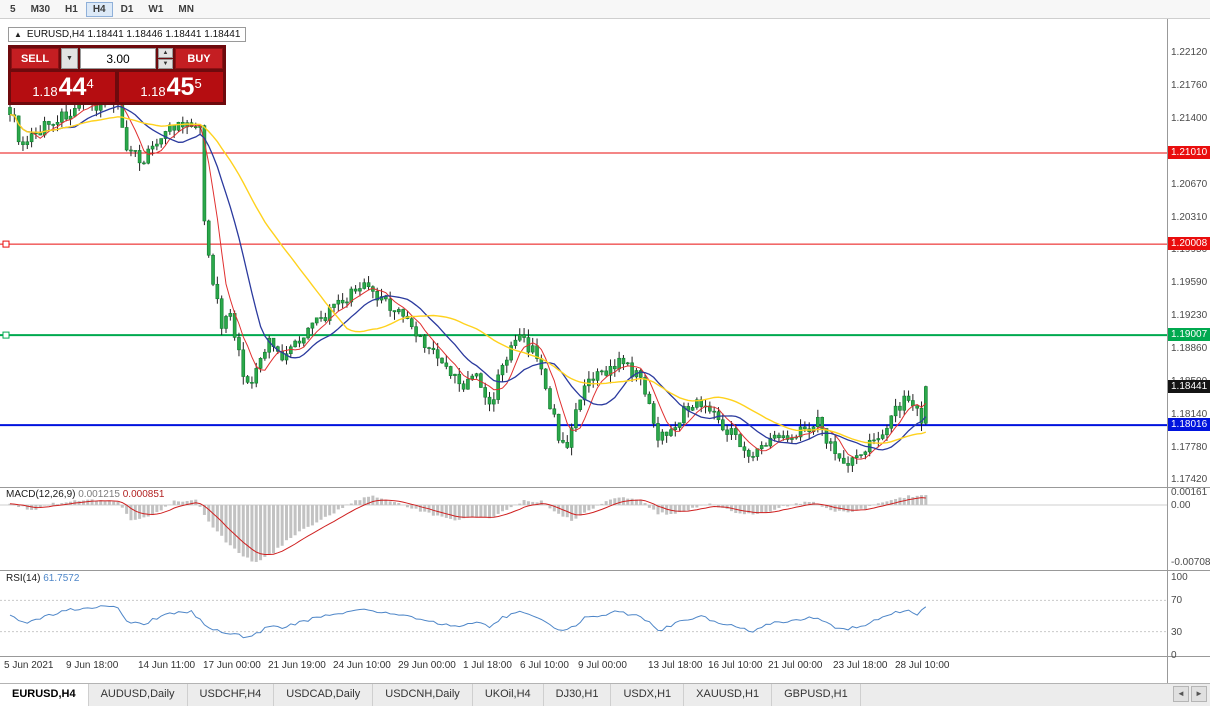 This screenshot has width=1210, height=706. Describe the element at coordinates (508, 695) in the screenshot. I see `chart-tab-ukoil: UKOil,H4` at that location.